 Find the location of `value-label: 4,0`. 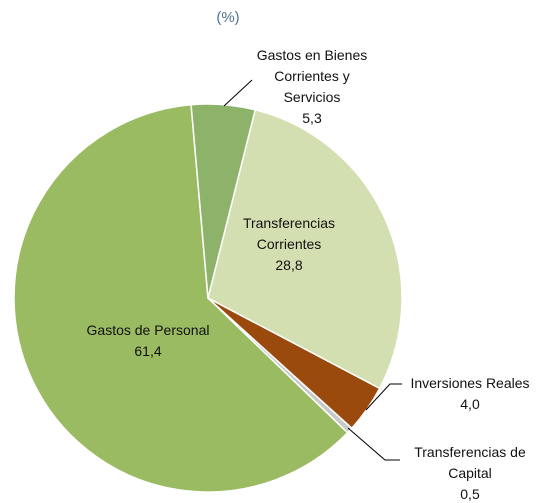

value-label: 4,0 is located at coordinates (470, 404).